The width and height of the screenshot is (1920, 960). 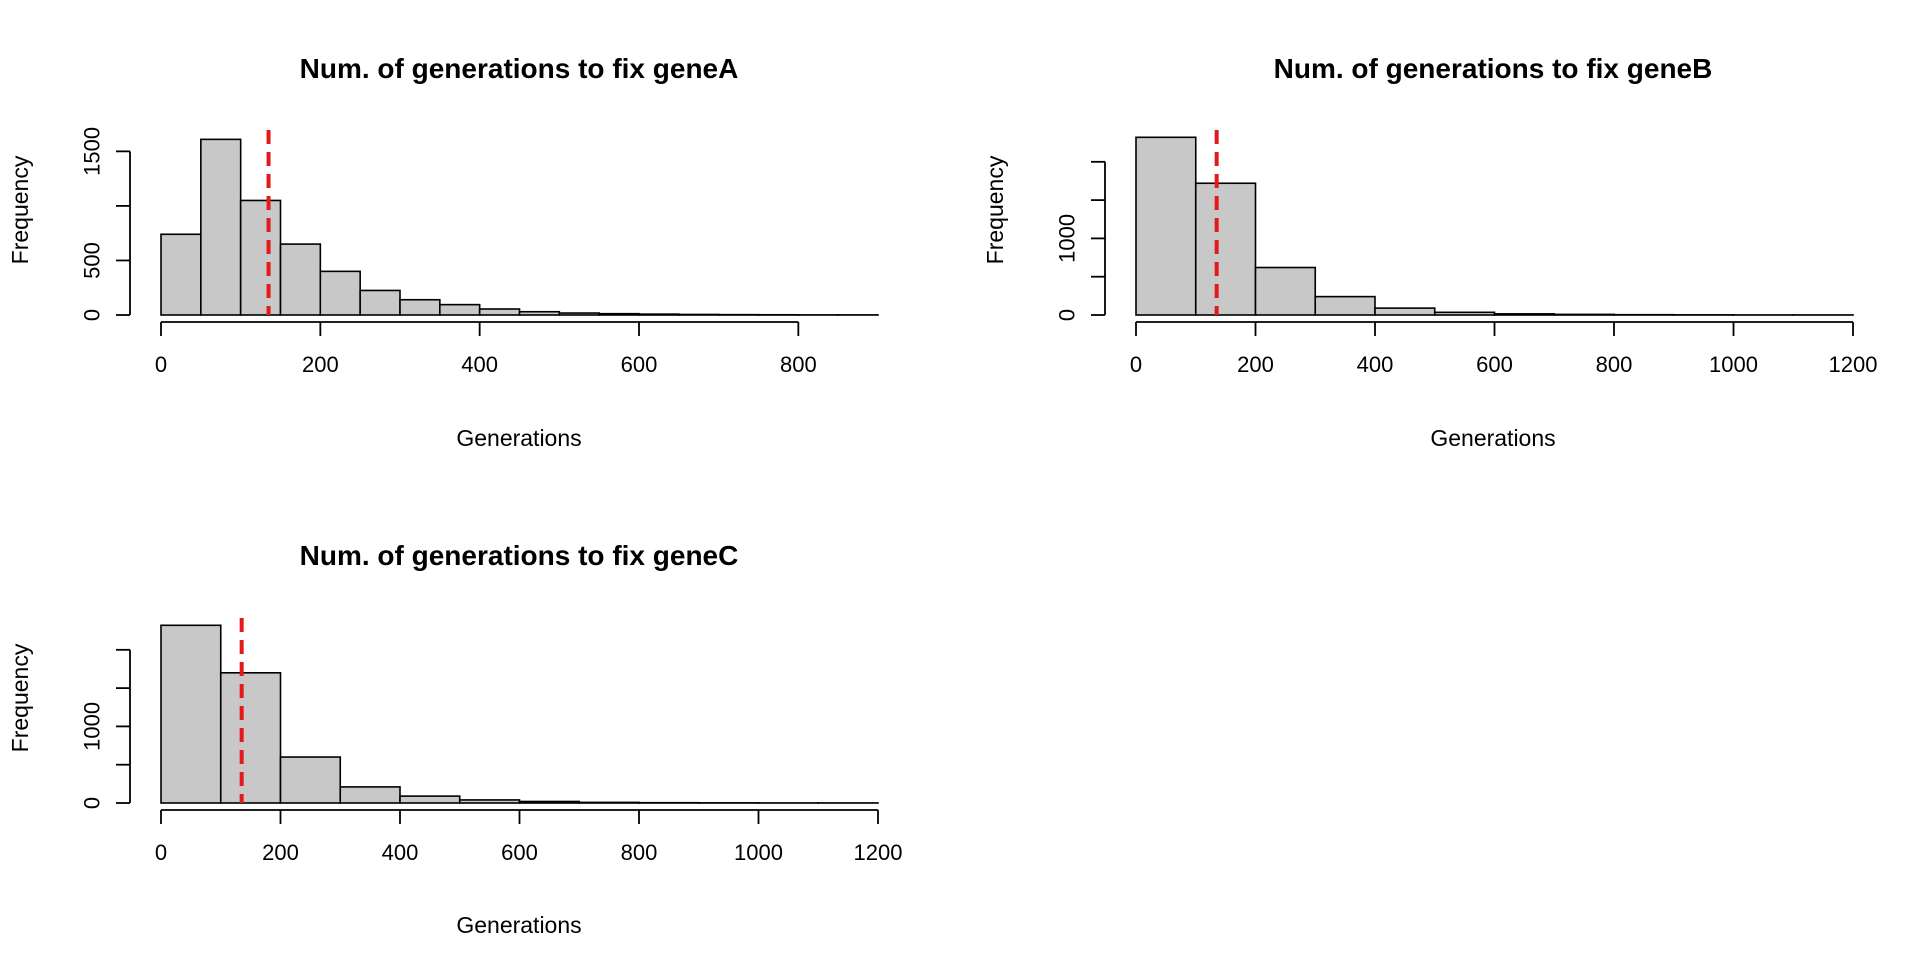 What do you see at coordinates (518, 925) in the screenshot?
I see `x-axis-label-geneC: Generations` at bounding box center [518, 925].